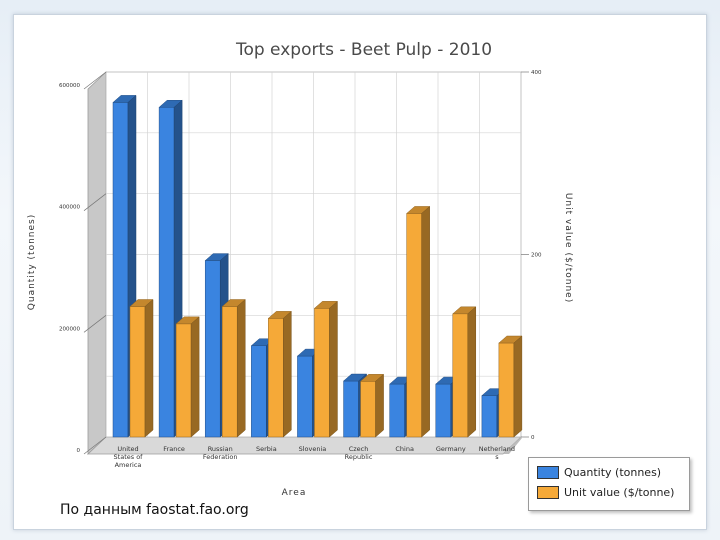 The image size is (720, 540). Describe the element at coordinates (359, 453) in the screenshot. I see `category-label: Czech Republic` at that location.